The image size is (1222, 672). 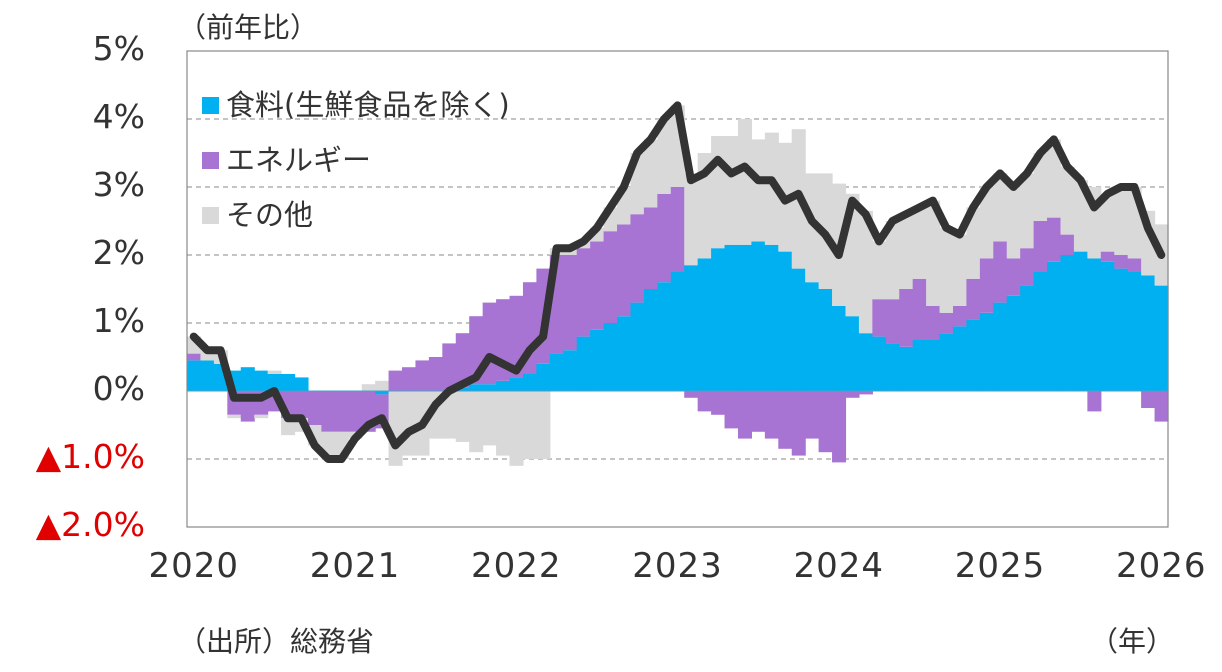 I want to click on legend-item-food: 食料(生鮮食品を除く), so click(x=356, y=105).